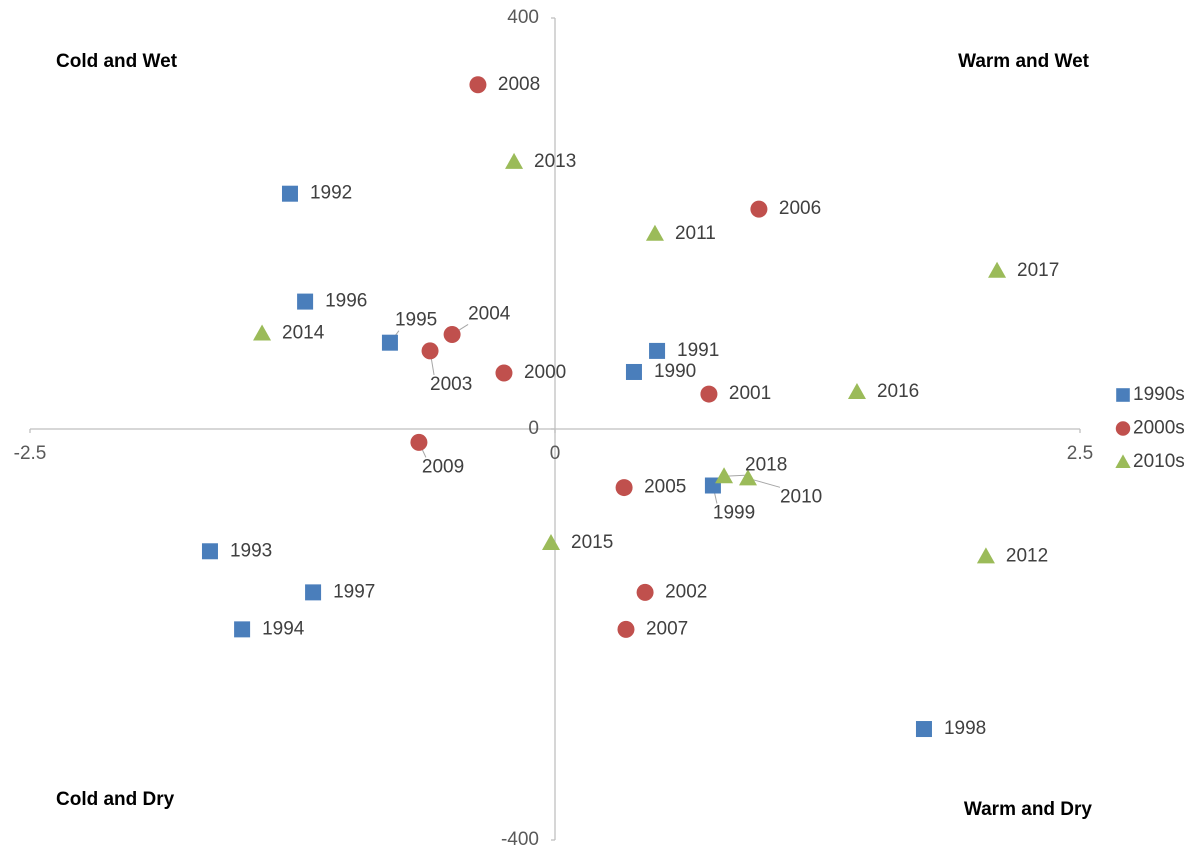 The image size is (1202, 856). I want to click on data-label: 1995, so click(416, 320).